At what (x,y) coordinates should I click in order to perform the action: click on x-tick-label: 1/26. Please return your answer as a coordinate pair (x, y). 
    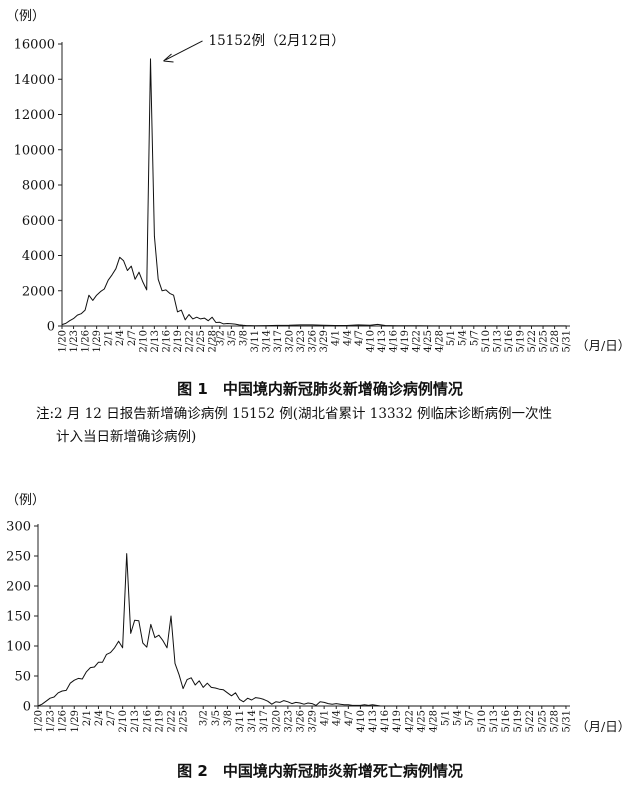
    Looking at the image, I should click on (86, 341).